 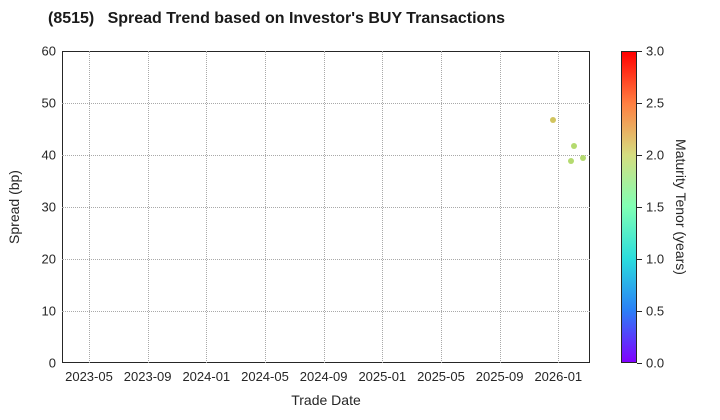 What do you see at coordinates (48, 155) in the screenshot?
I see `y-tick-label: 40` at bounding box center [48, 155].